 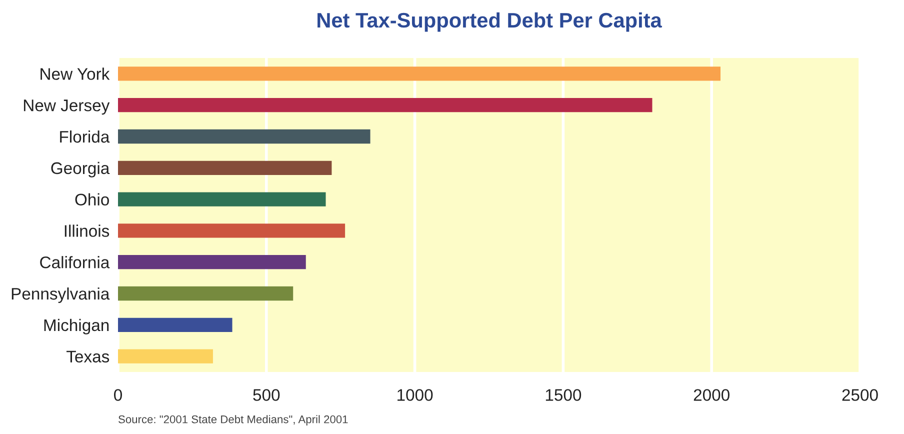 I want to click on chart-title: Net Tax-Supported Debt Per Capita, so click(x=490, y=22).